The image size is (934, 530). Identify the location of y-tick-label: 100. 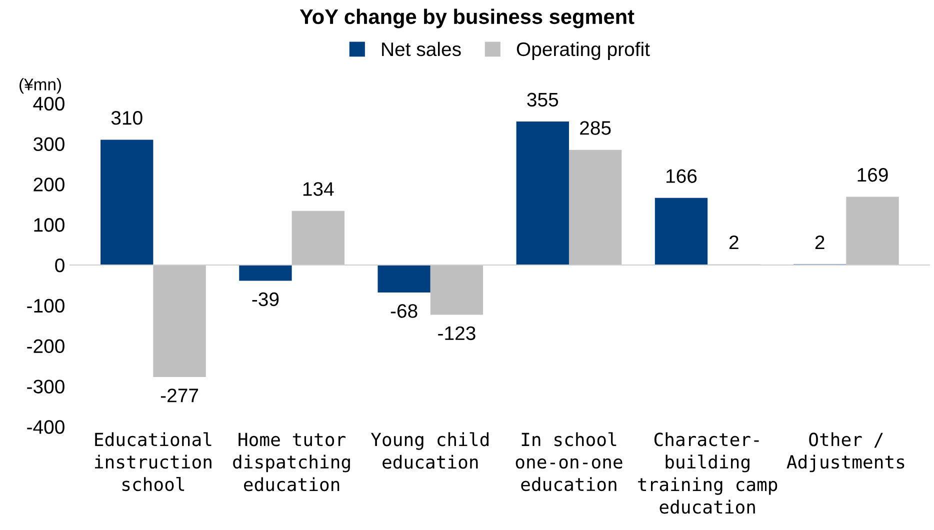
(49, 225).